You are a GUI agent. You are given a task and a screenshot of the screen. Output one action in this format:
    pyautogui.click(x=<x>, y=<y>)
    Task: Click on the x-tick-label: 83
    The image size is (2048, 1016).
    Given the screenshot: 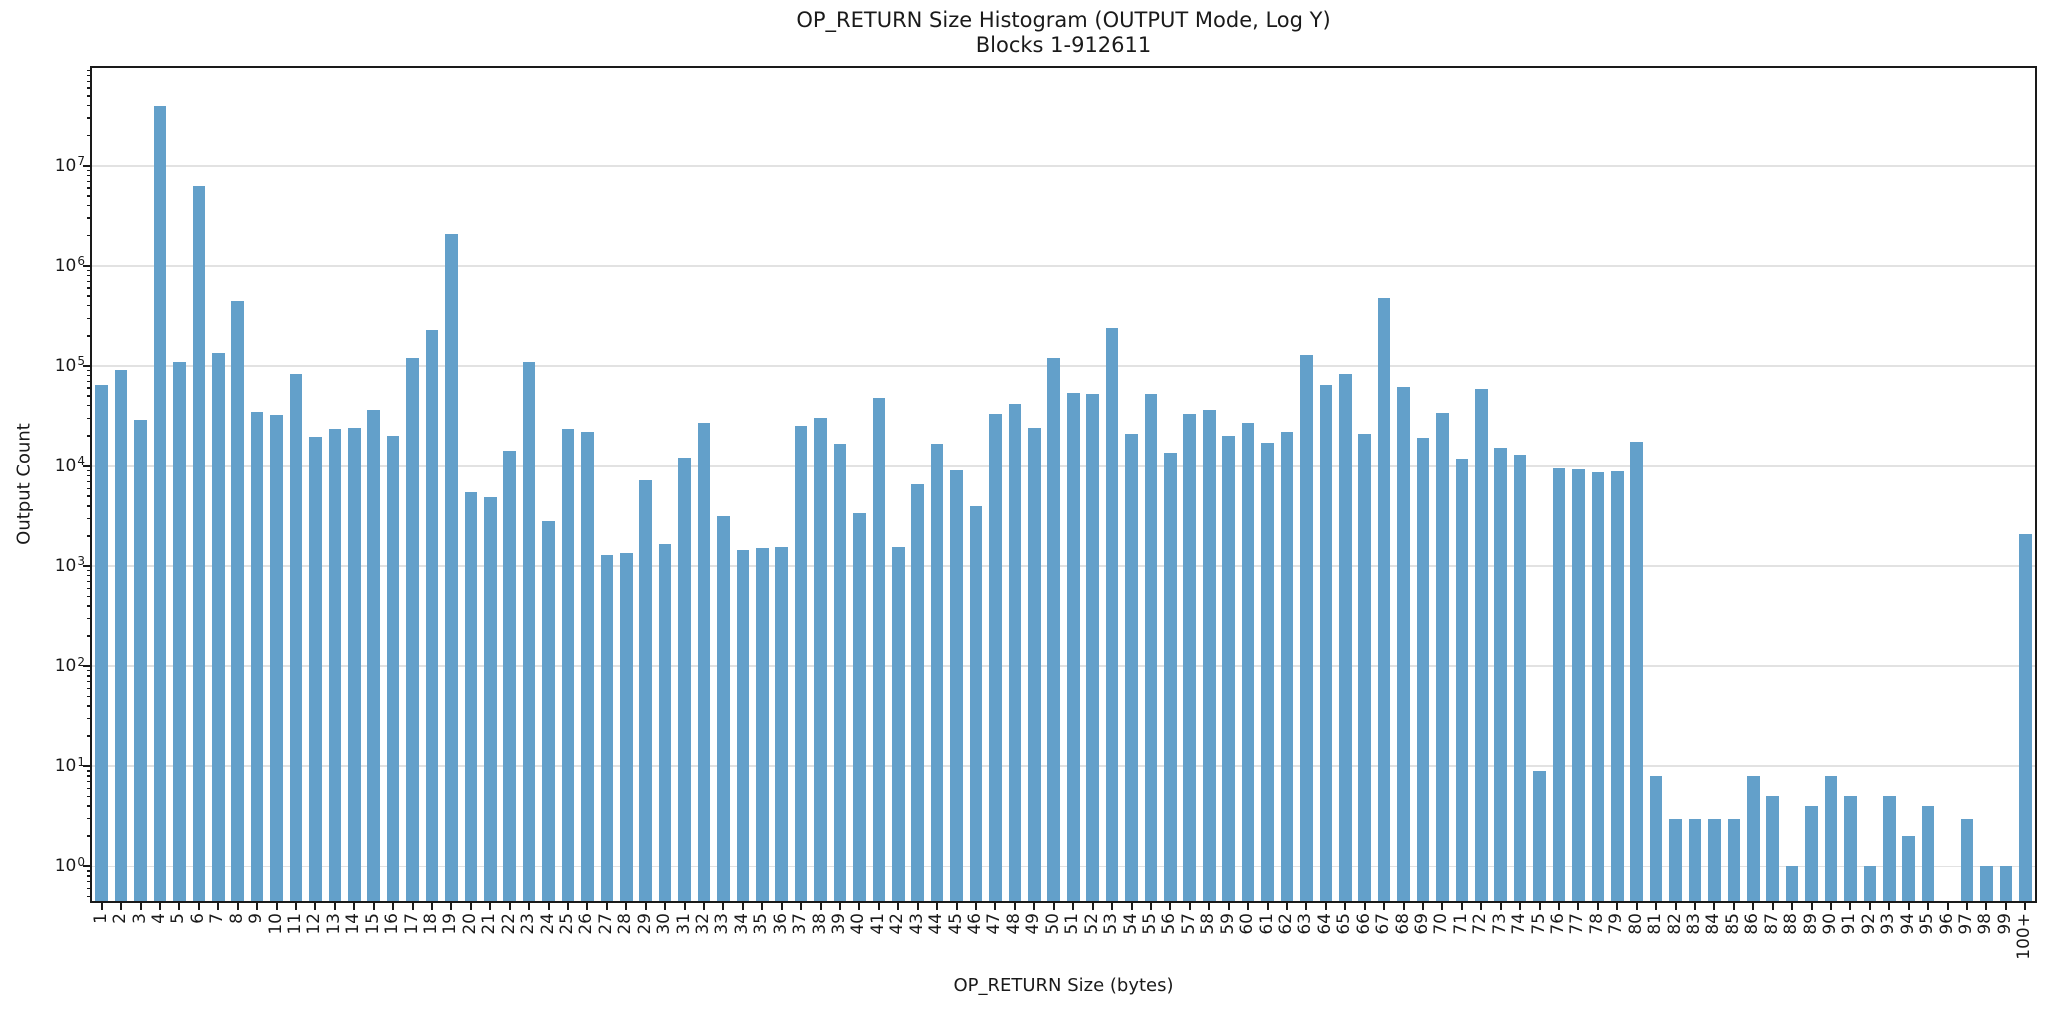 What is the action you would take?
    pyautogui.click(x=1693, y=924)
    